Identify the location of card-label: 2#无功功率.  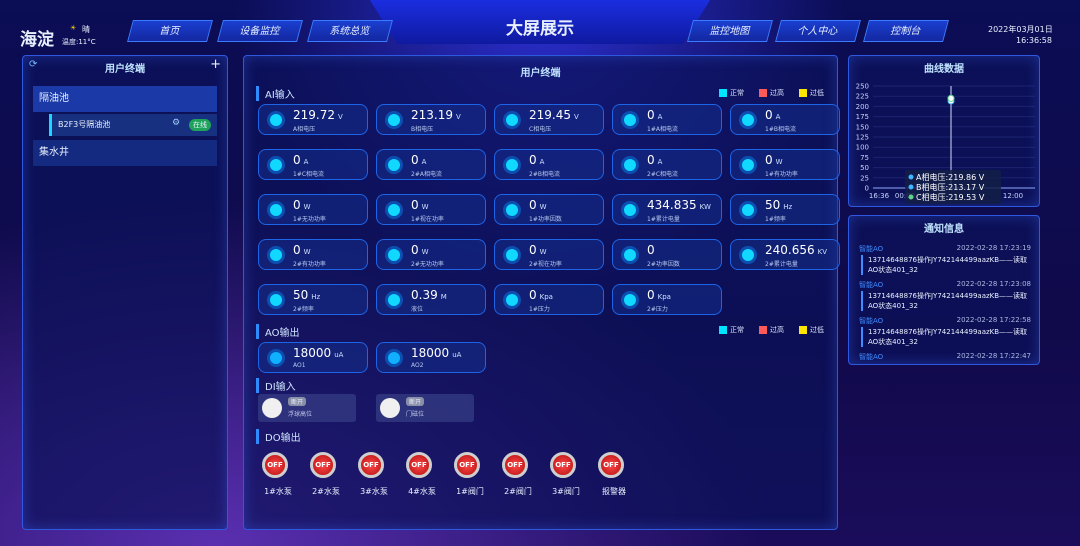
(427, 264).